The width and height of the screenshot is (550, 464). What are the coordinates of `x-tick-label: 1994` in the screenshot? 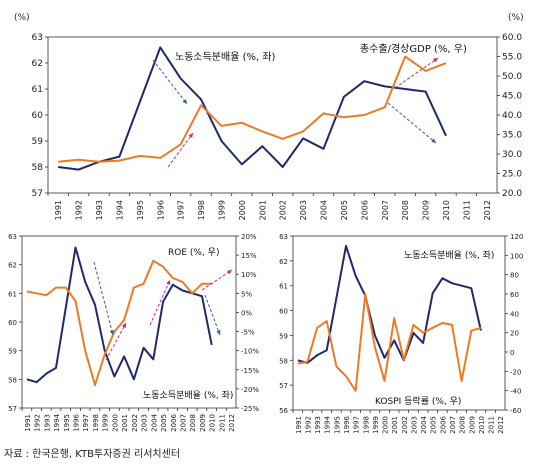 It's located at (328, 424).